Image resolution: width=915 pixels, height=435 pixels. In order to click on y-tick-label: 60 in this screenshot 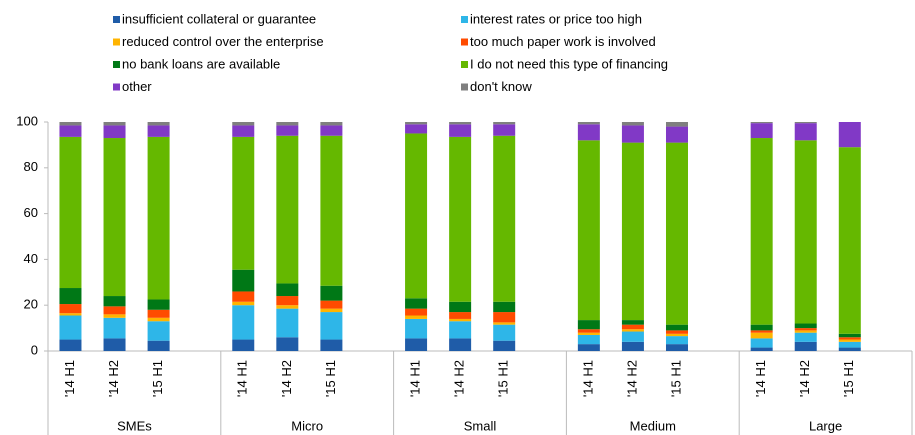, I will do `click(31, 212)`.